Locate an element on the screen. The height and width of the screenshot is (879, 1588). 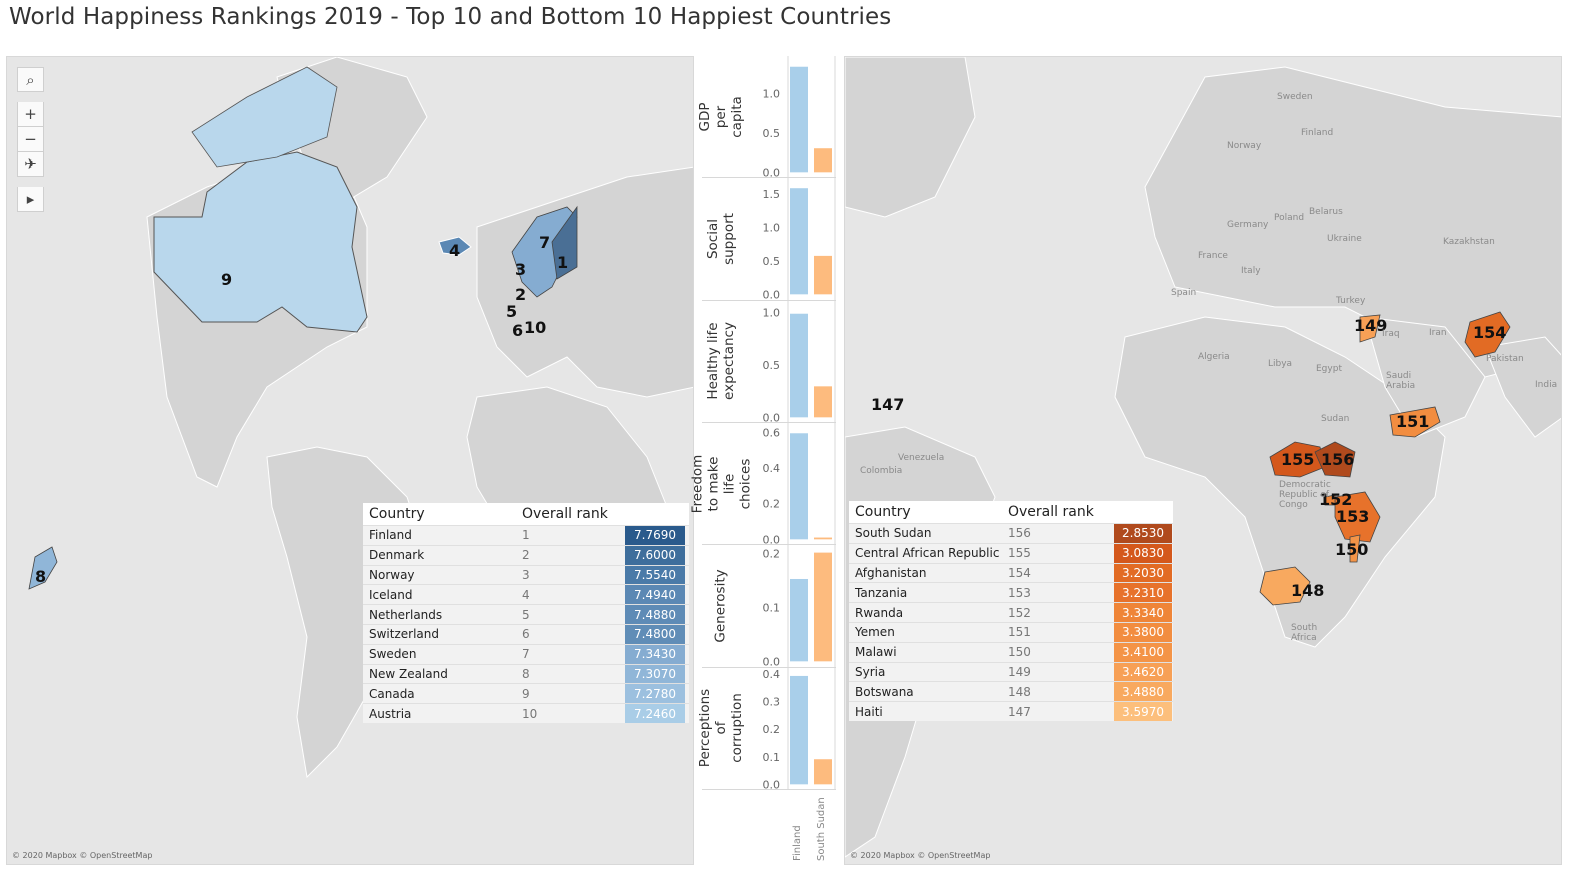
map-rank-label: 9 is located at coordinates (227, 279).